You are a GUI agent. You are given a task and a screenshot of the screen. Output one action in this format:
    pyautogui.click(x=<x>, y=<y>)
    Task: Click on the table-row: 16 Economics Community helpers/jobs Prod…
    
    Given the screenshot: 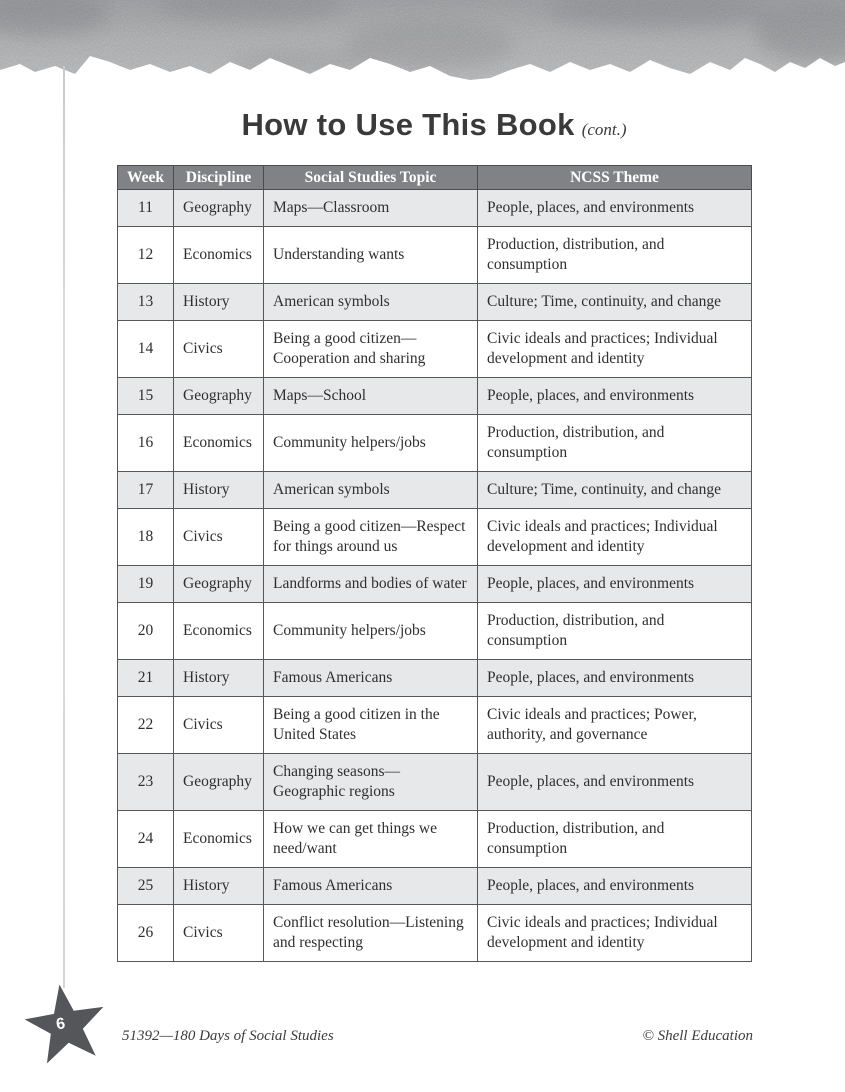 What is the action you would take?
    pyautogui.click(x=434, y=443)
    